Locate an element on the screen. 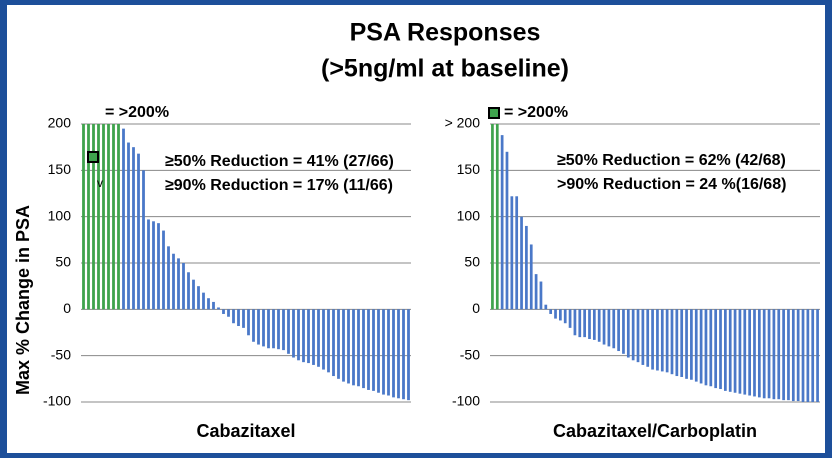 The image size is (832, 458). y-tick-label: 150 is located at coordinates (469, 169).